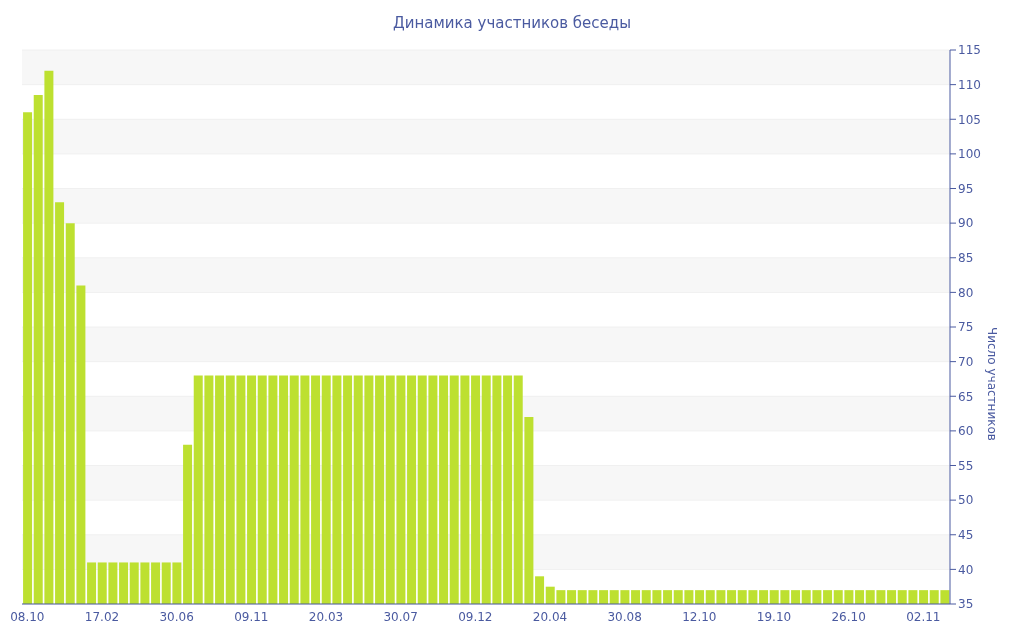 The height and width of the screenshot is (640, 1024). Describe the element at coordinates (774, 616) in the screenshot. I see `x-tick-label: 19.10` at that location.